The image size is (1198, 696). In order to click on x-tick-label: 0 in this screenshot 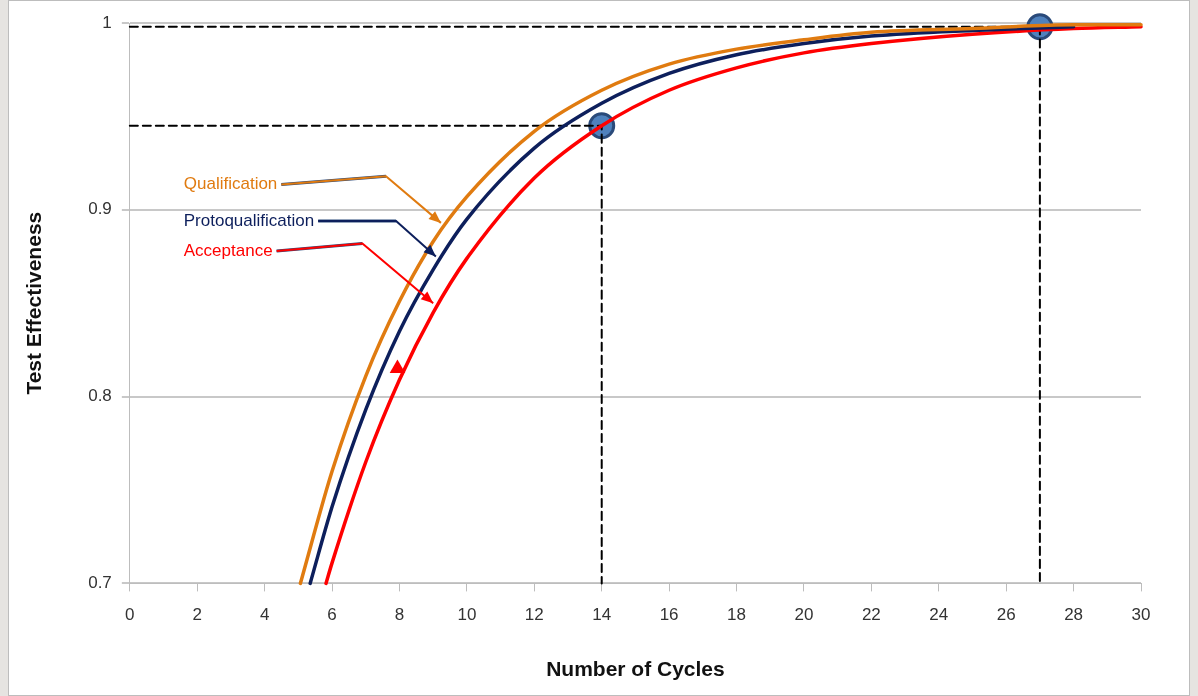, I will do `click(130, 615)`.